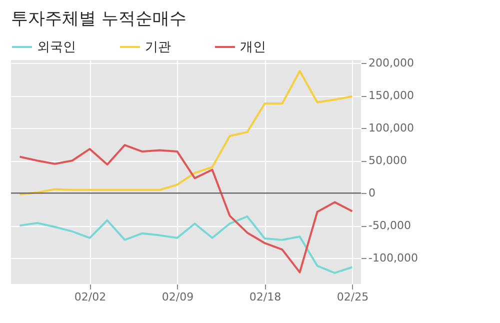  Describe the element at coordinates (253, 47) in the screenshot. I see `legend-label: 개인` at that location.